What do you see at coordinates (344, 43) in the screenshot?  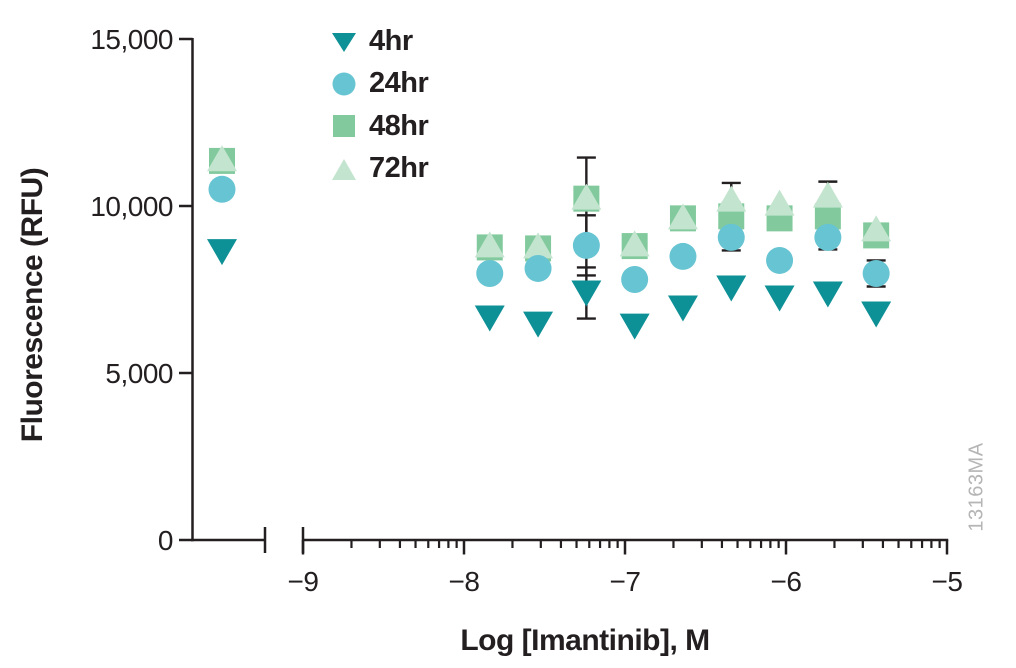 I see `triangle-down-icon` at bounding box center [344, 43].